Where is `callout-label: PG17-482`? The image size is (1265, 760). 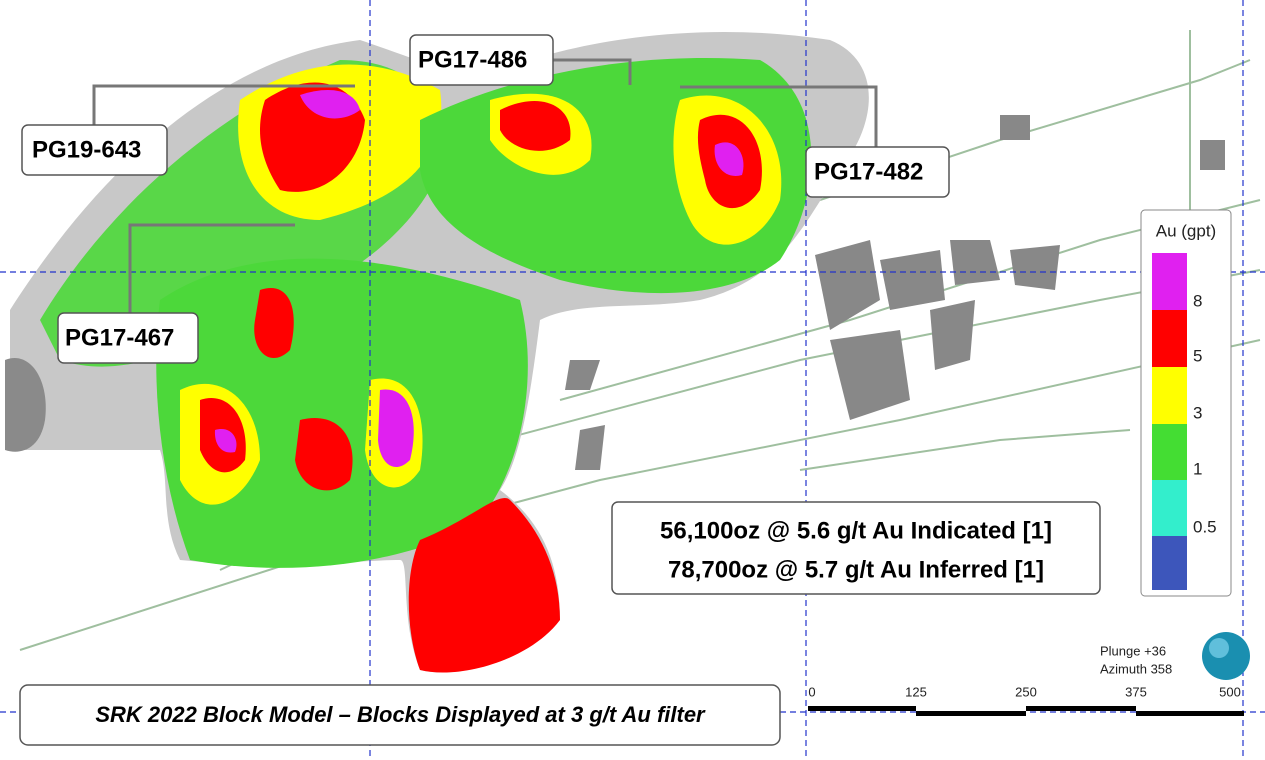
callout-label: PG17-482 is located at coordinates (868, 171).